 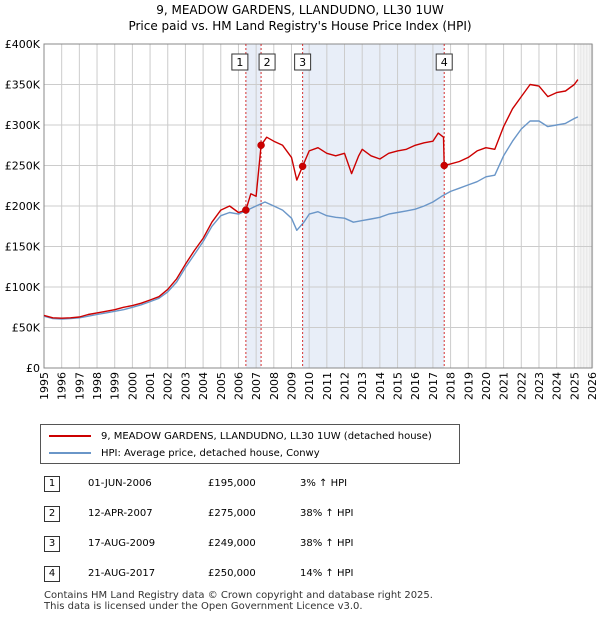 What do you see at coordinates (150, 386) in the screenshot?
I see `x-tick-label: 2001` at bounding box center [150, 386].